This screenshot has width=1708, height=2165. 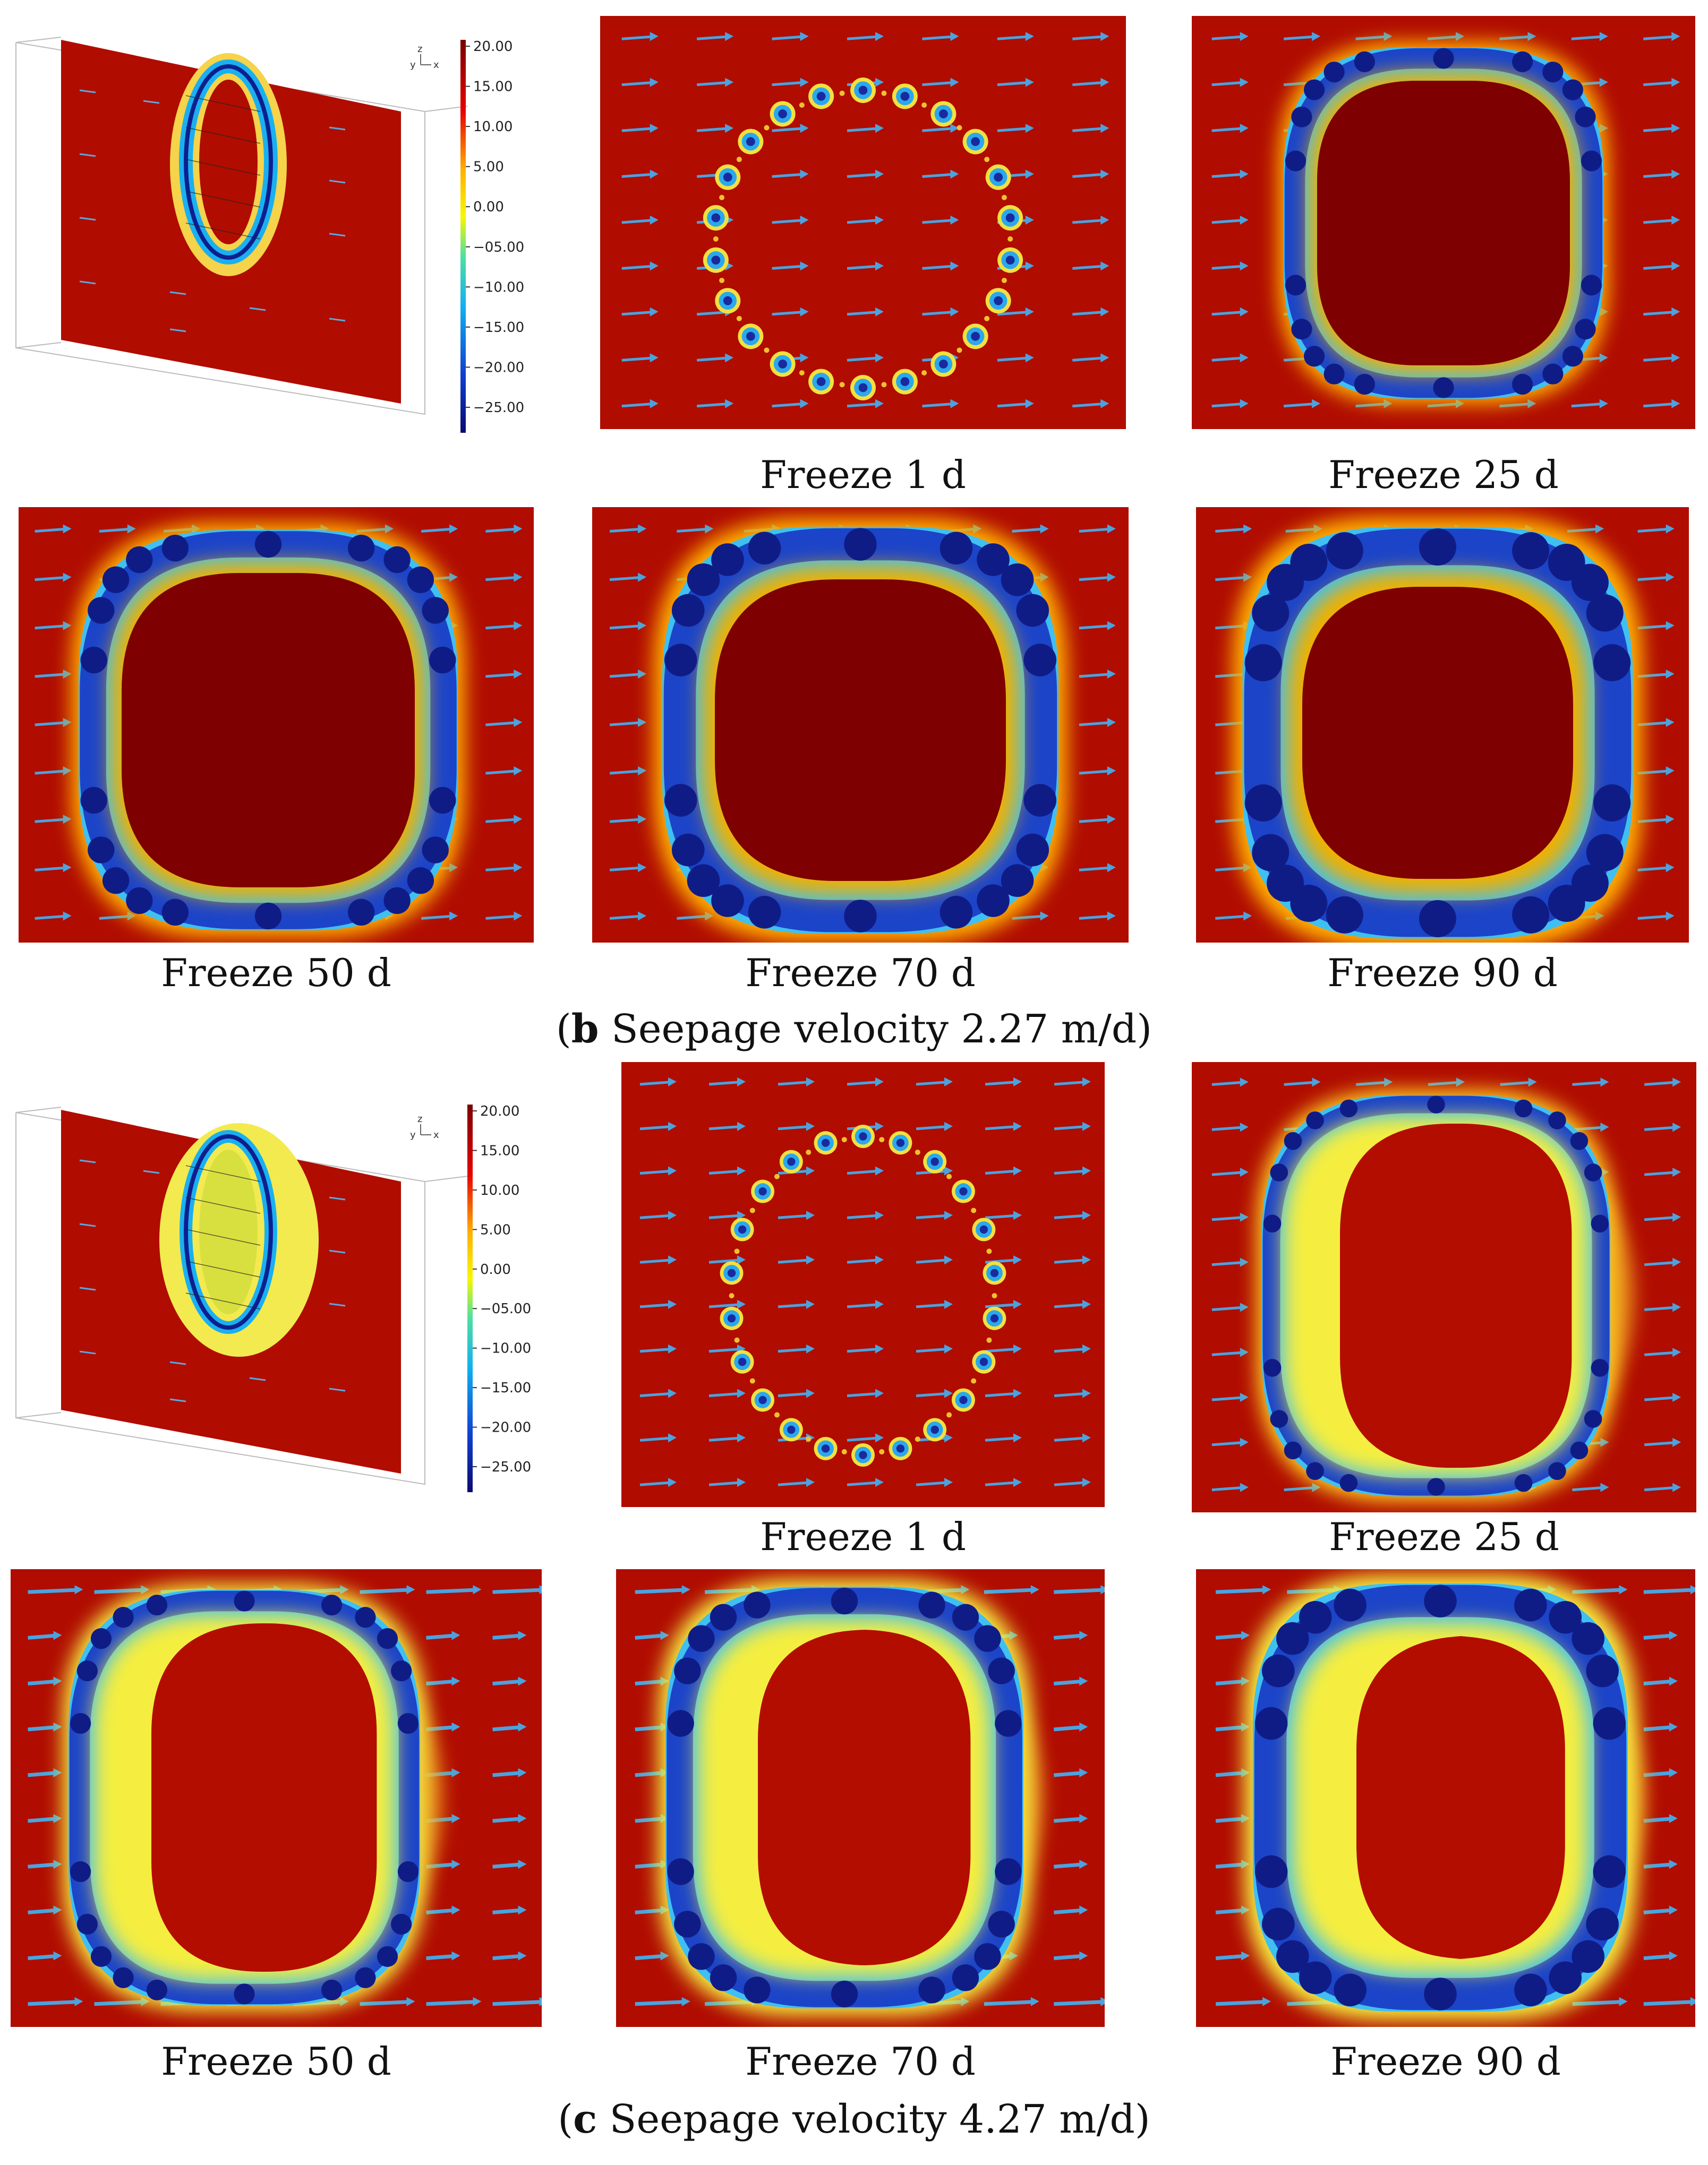 What do you see at coordinates (276, 973) in the screenshot?
I see `caption-b-50d: Freeze 50 d` at bounding box center [276, 973].